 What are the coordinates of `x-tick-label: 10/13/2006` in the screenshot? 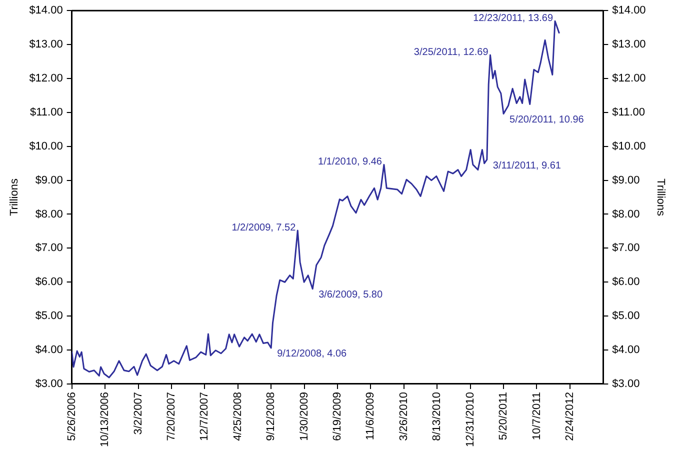 It's located at (105, 420).